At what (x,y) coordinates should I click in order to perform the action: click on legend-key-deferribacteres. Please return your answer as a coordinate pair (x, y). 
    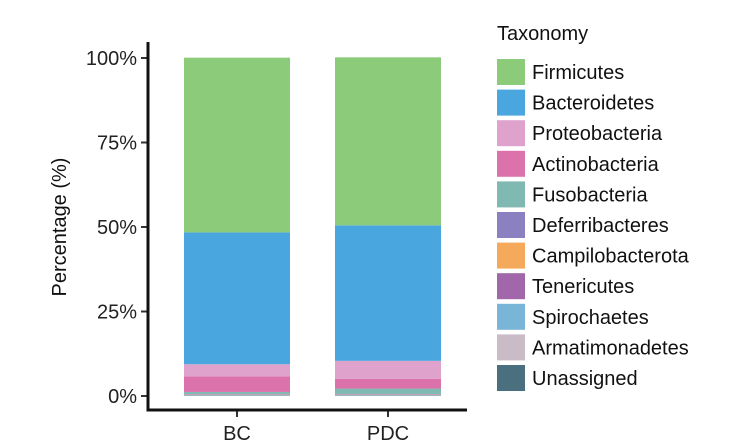
    Looking at the image, I should click on (511, 225).